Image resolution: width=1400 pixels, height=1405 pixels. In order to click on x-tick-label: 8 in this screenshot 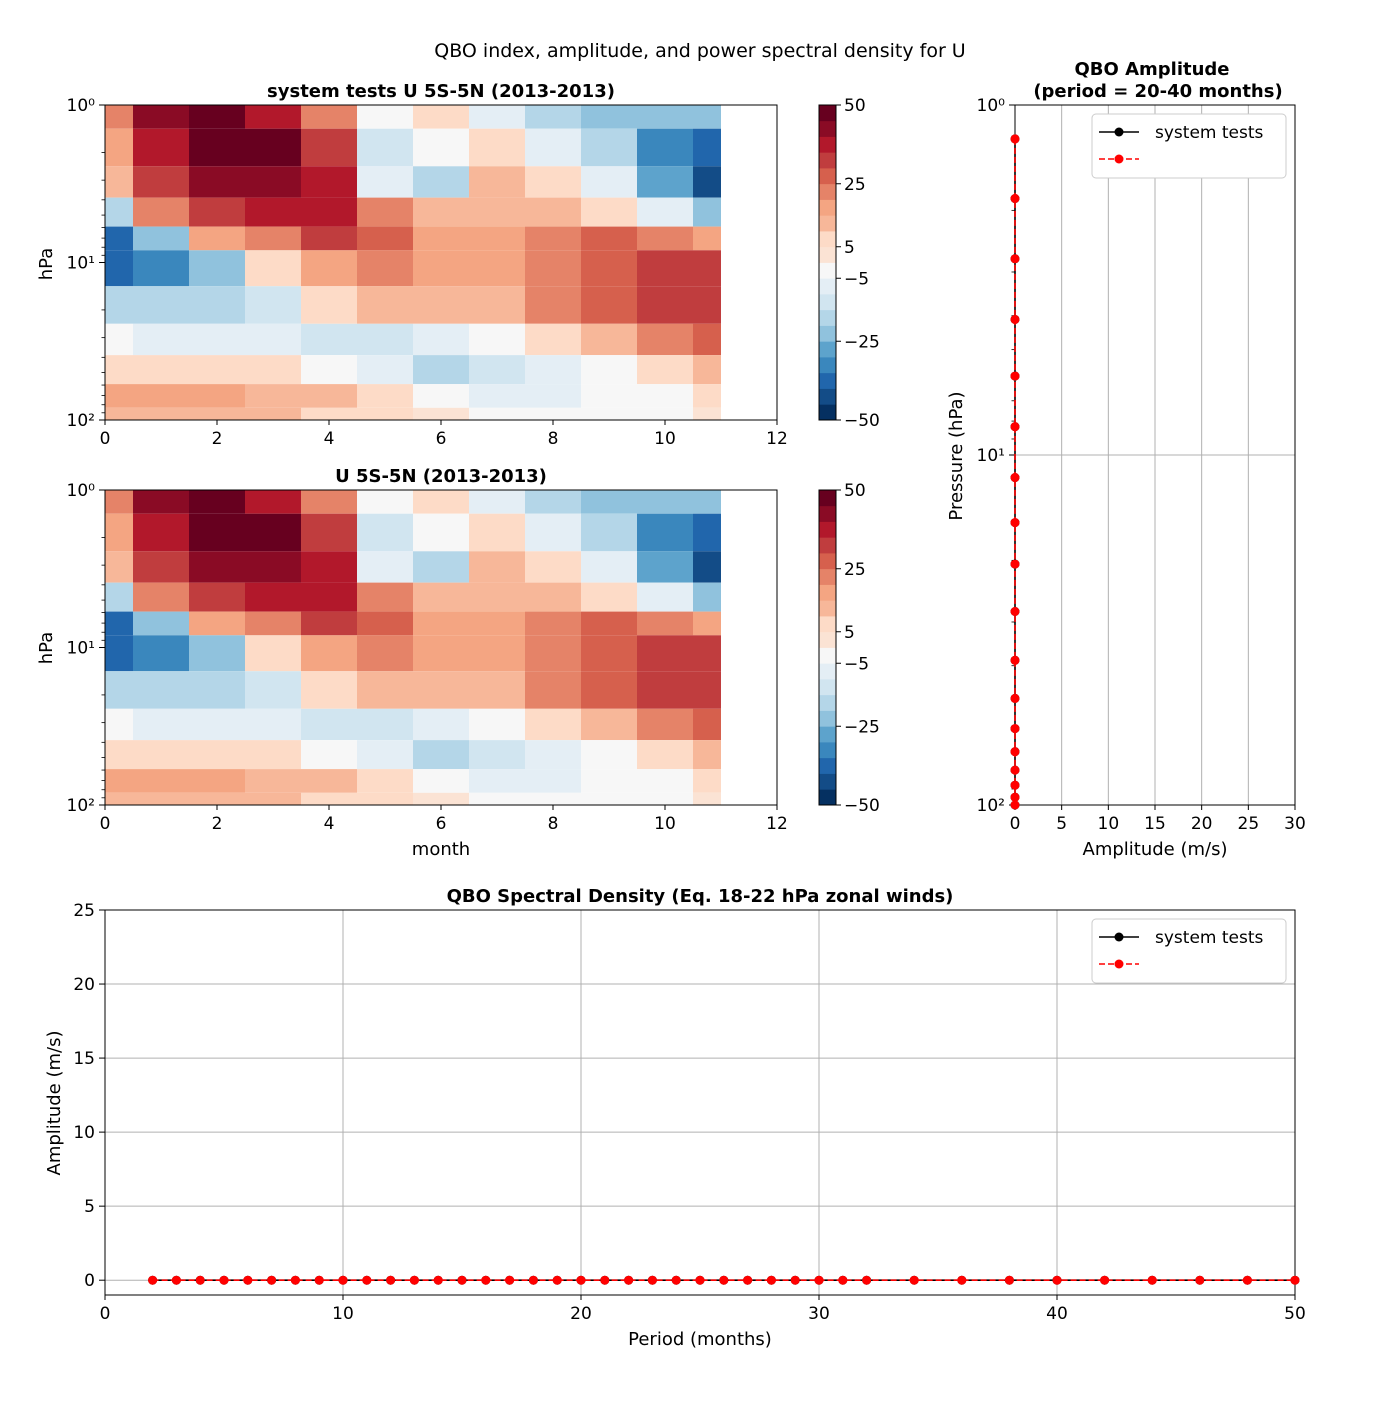, I will do `click(553, 824)`.